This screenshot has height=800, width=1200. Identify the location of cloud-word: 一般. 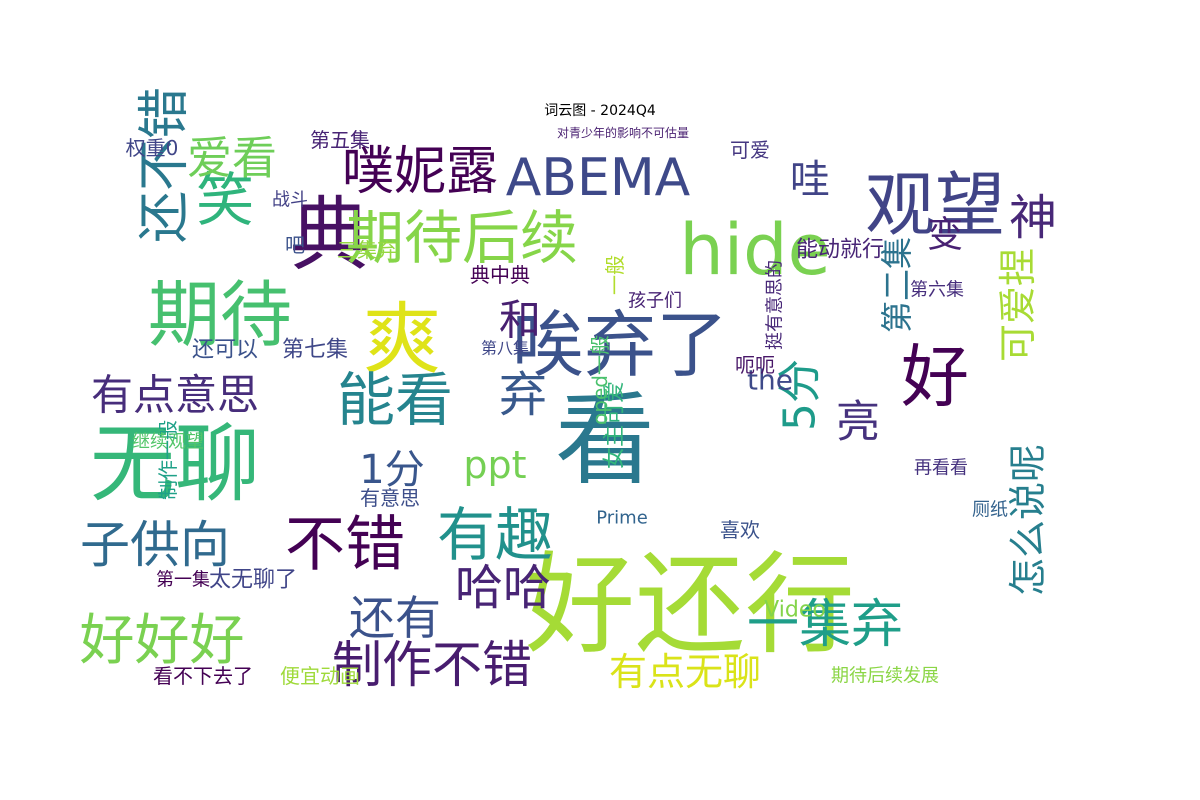
(615, 275).